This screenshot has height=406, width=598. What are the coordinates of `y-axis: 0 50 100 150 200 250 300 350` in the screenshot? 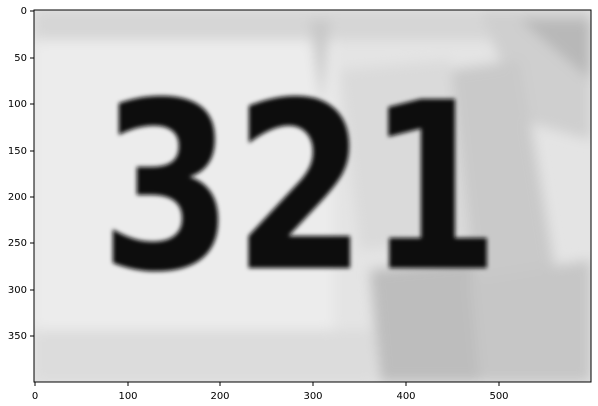 It's located at (21, 174).